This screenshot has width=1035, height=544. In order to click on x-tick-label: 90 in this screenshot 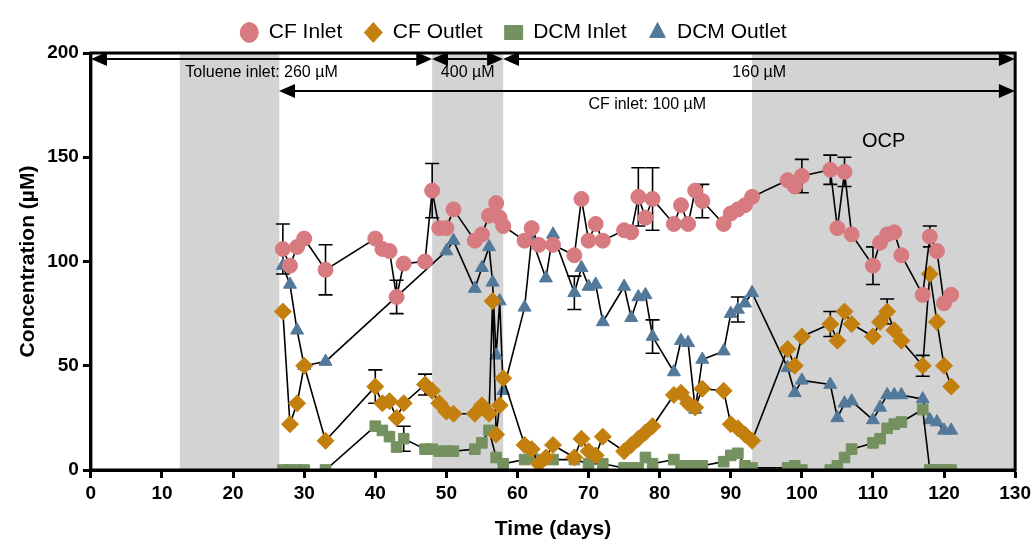, I will do `click(731, 492)`.